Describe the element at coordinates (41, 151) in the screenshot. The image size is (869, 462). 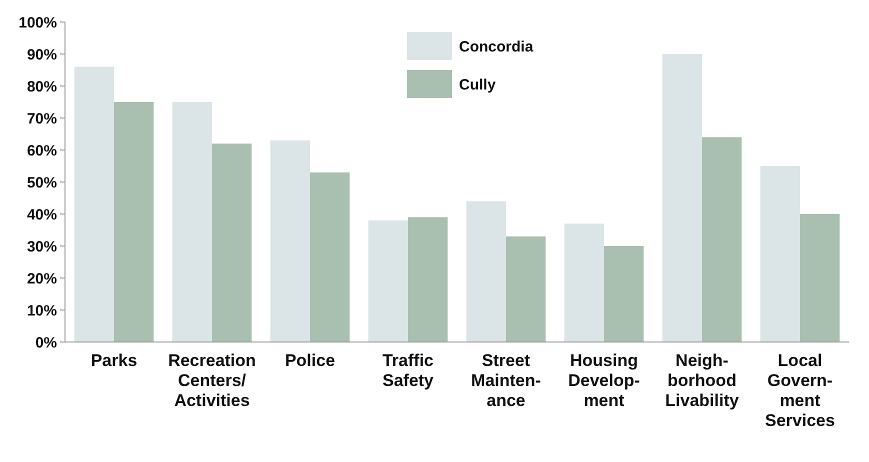
I see `y-tick-label: 60%` at that location.